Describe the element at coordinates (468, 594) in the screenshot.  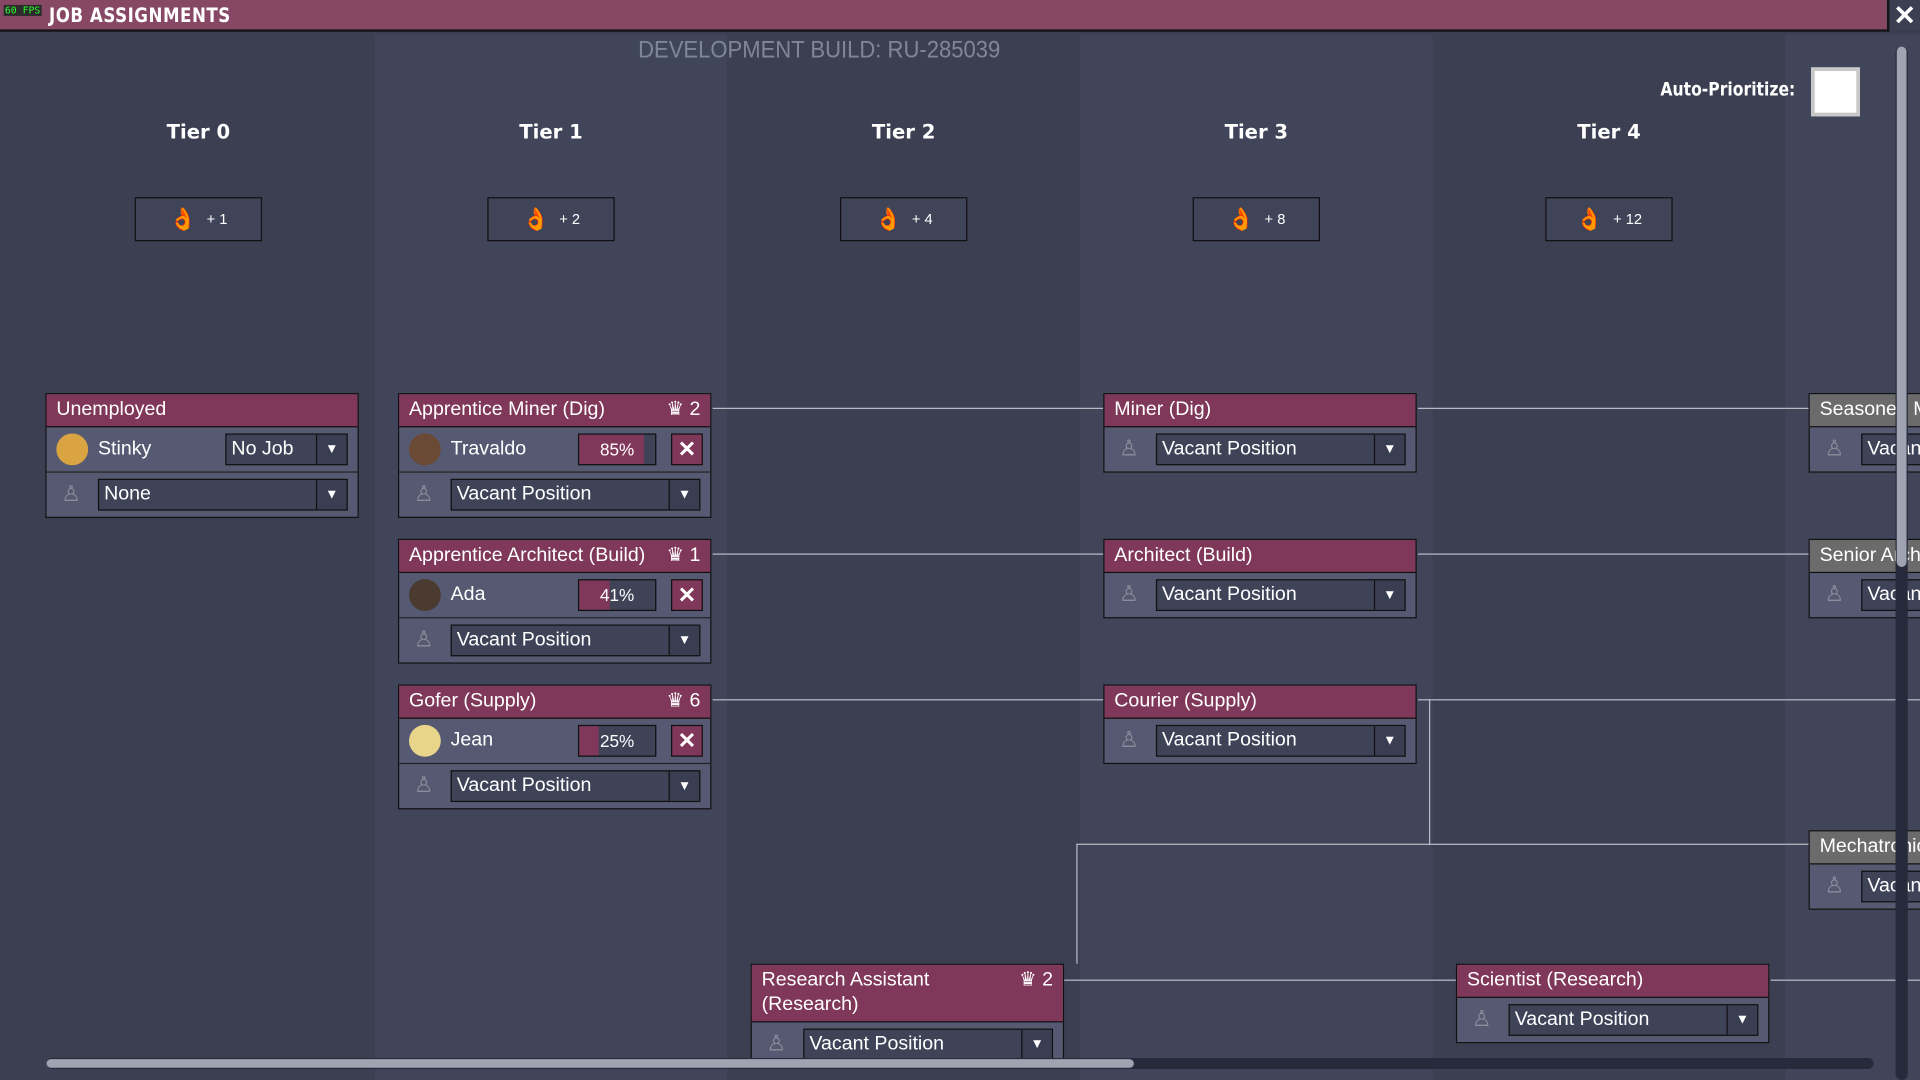
I see `duplicant-name: Ada` at that location.